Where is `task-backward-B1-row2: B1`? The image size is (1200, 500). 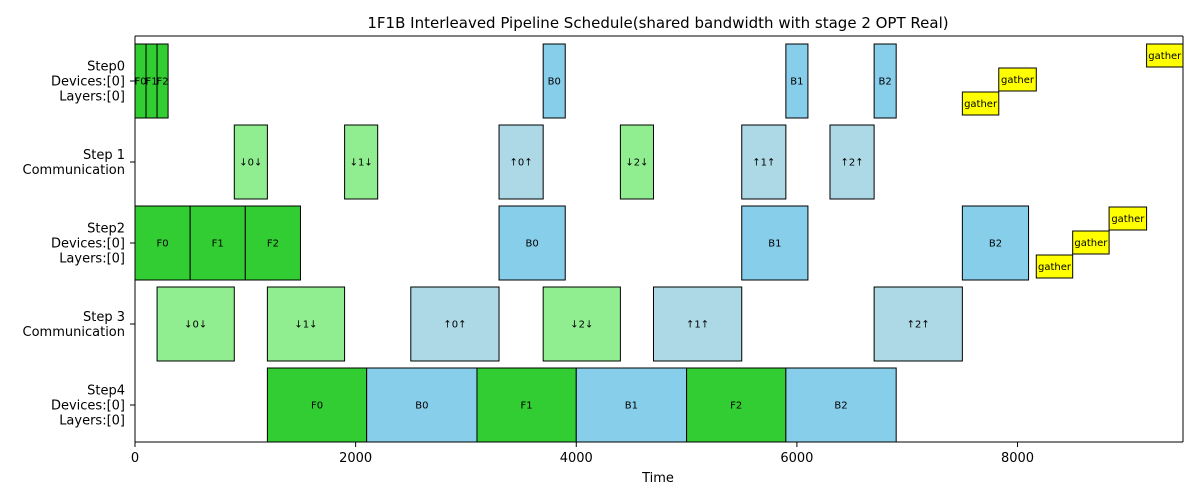
task-backward-B1-row2: B1 is located at coordinates (775, 243).